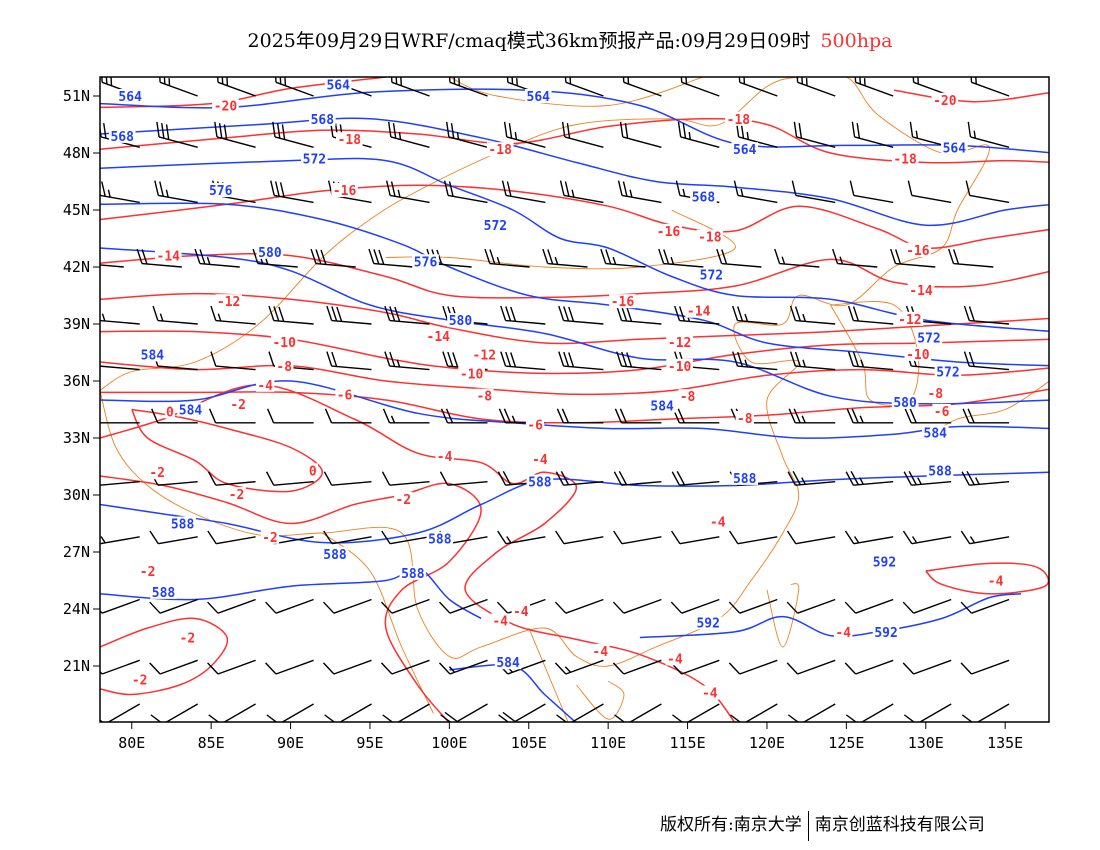 This screenshot has width=1100, height=850. Describe the element at coordinates (600, 652) in the screenshot. I see `temperature-label: -4` at that location.